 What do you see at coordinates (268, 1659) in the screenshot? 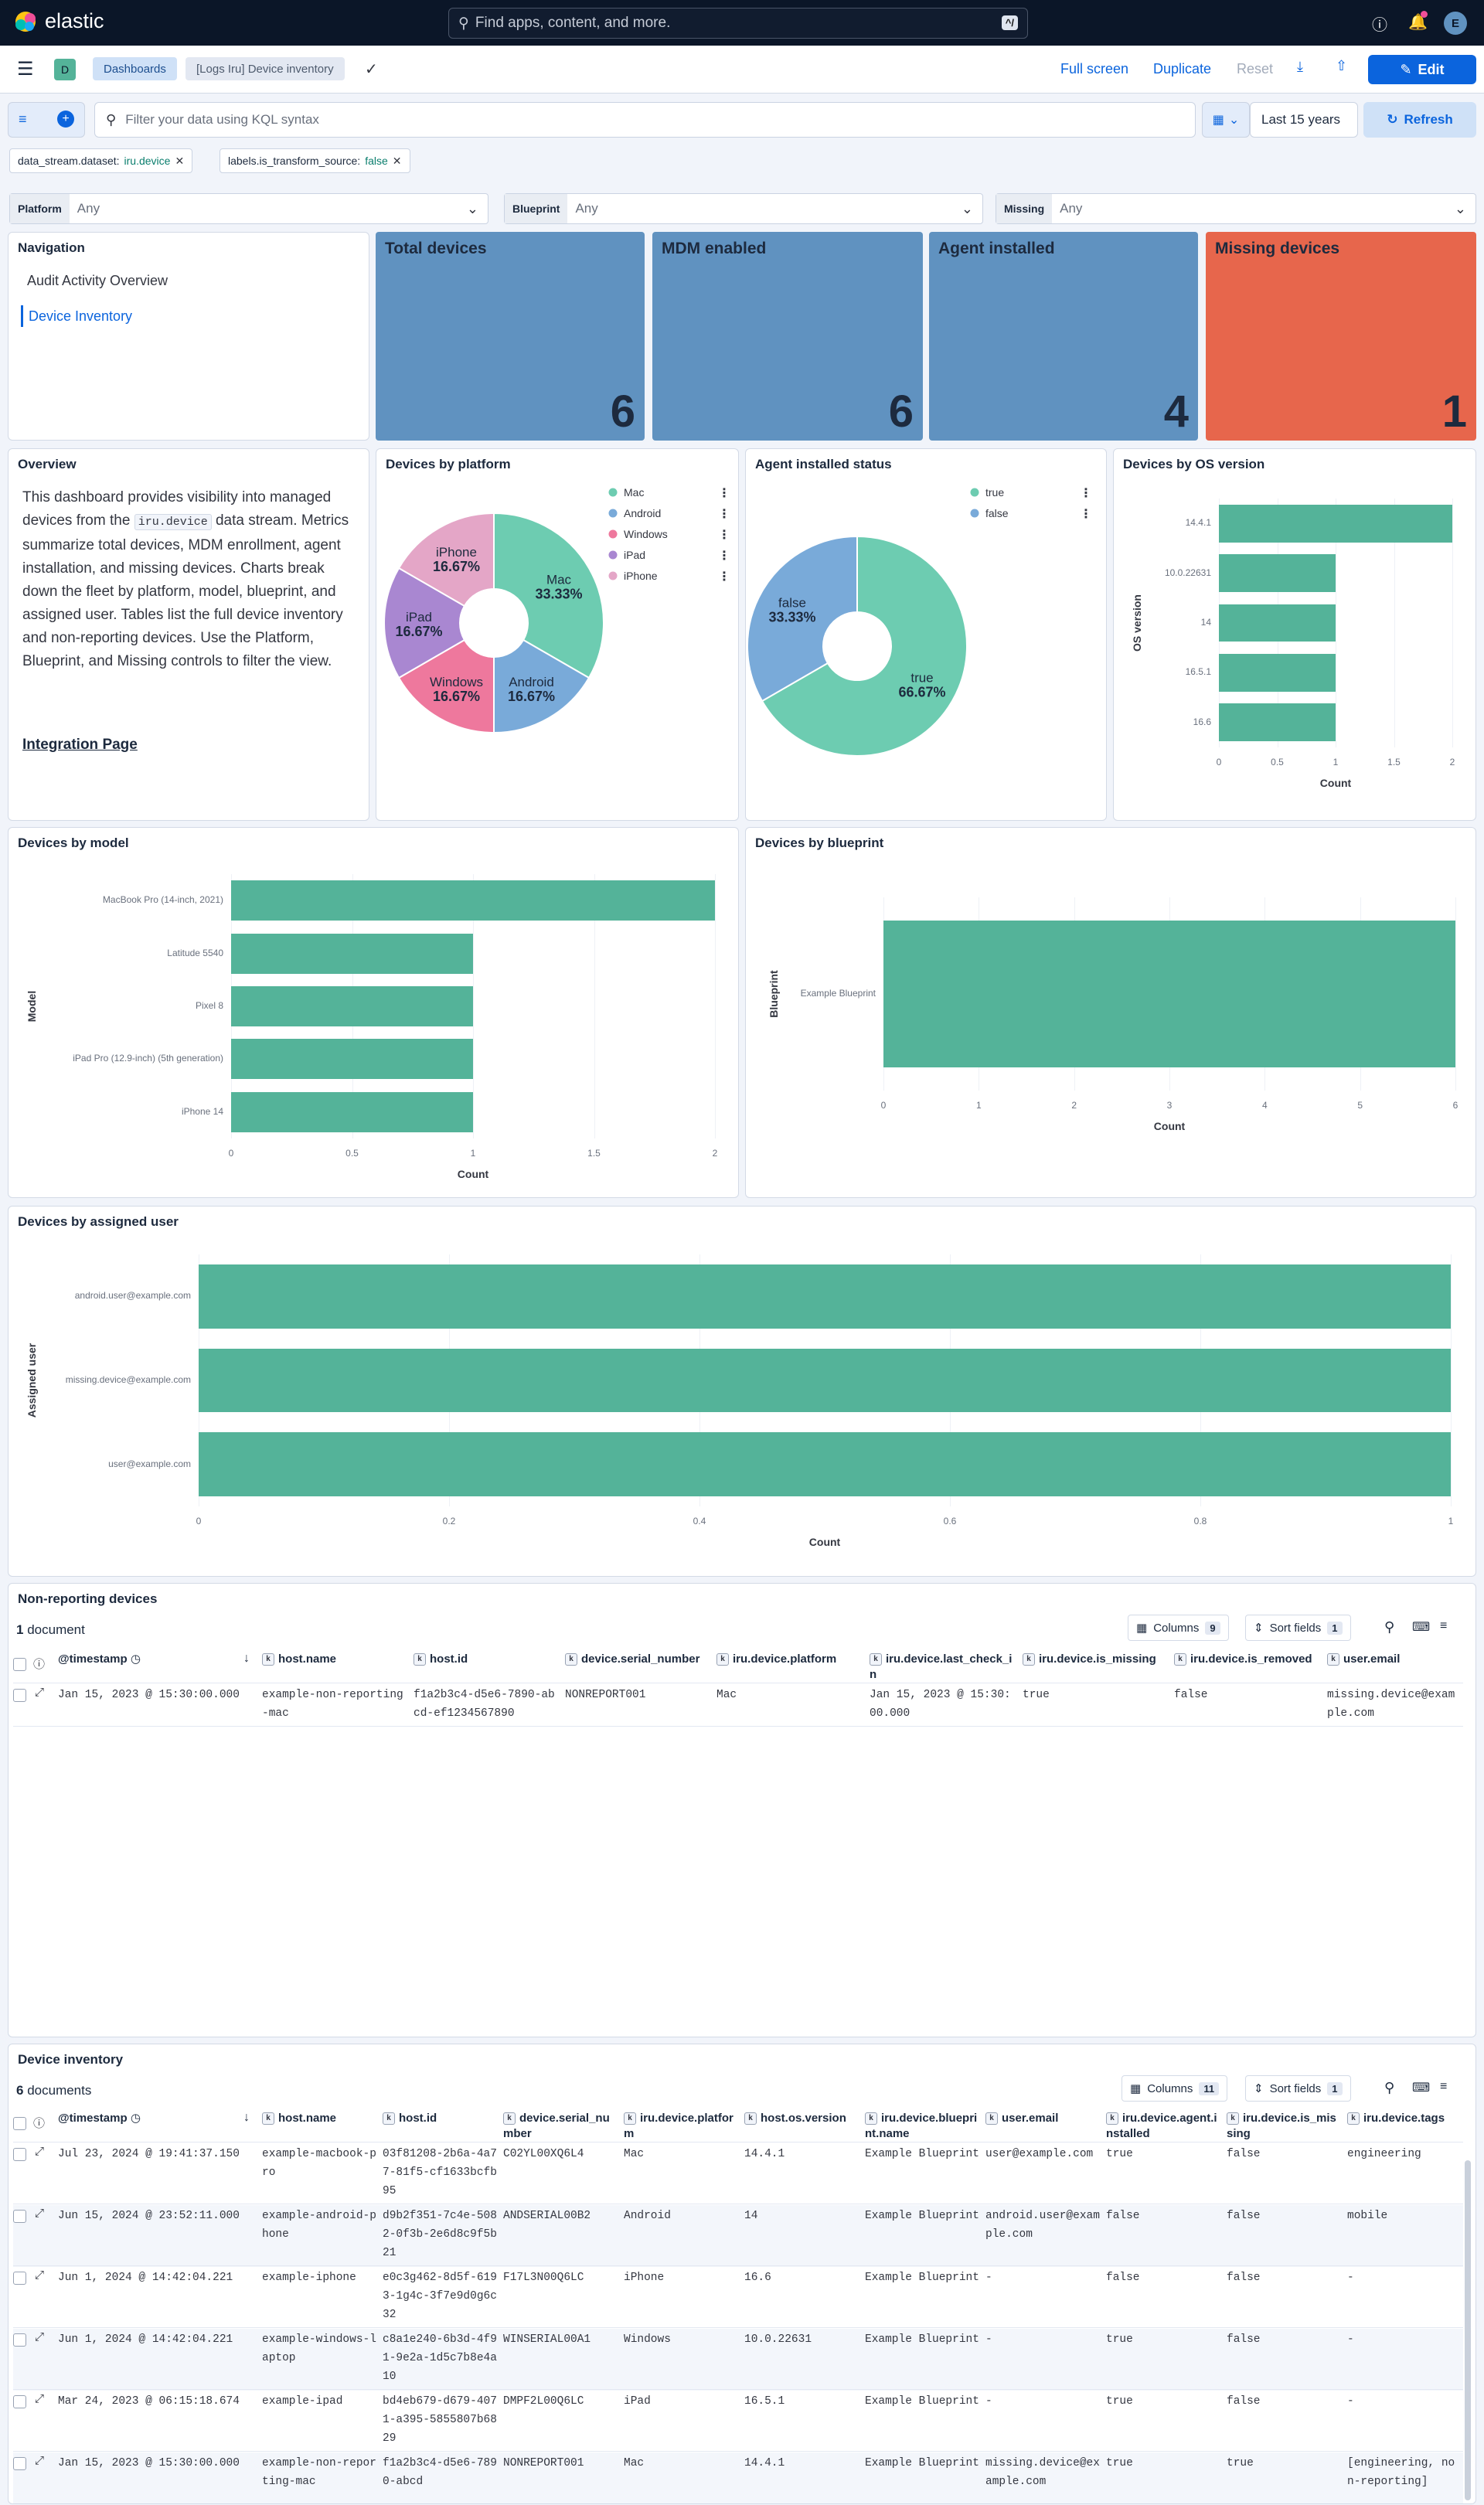
I see `field-type-icon: k` at bounding box center [268, 1659].